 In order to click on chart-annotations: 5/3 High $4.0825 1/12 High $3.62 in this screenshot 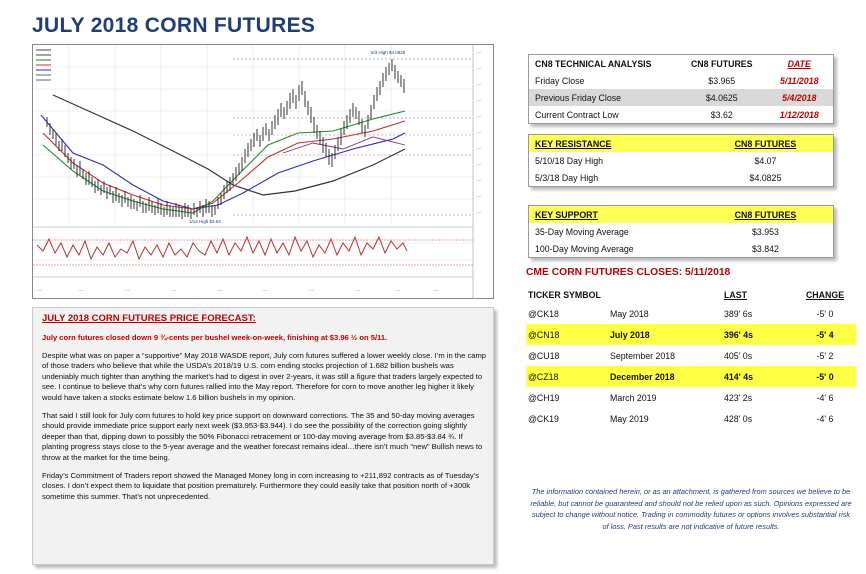, I will do `click(297, 137)`.